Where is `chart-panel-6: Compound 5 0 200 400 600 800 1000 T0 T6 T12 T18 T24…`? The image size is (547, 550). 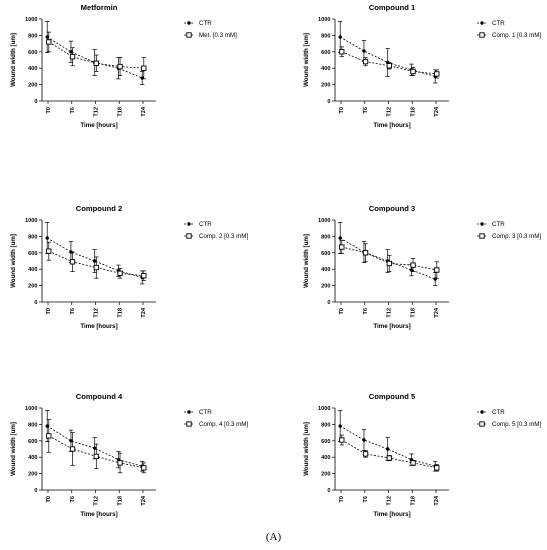 chart-panel-6: Compound 5 0 200 400 600 800 1000 T0 T6 T12 T18 T24… is located at coordinates (422, 455).